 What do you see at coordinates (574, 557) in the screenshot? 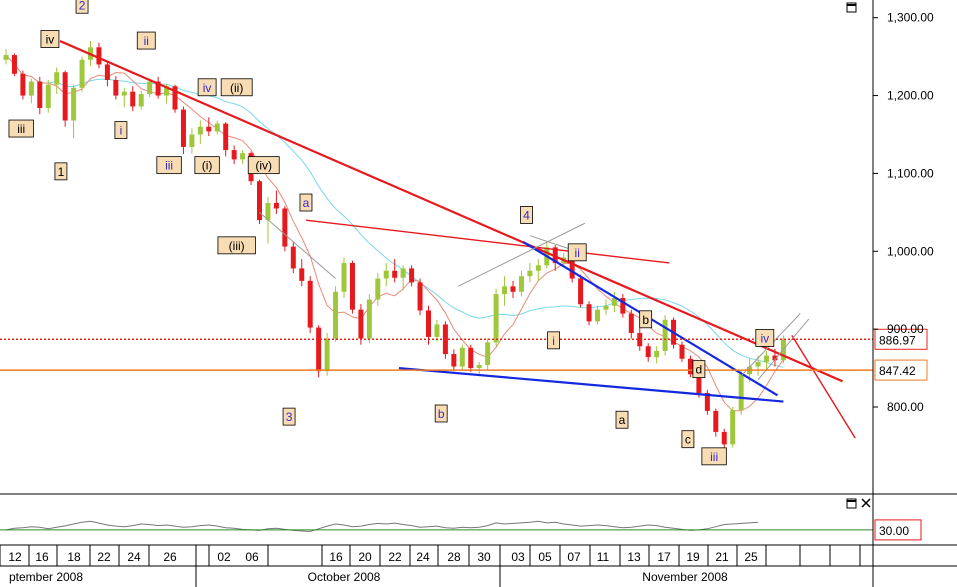
I see `x-tick-label: 07` at bounding box center [574, 557].